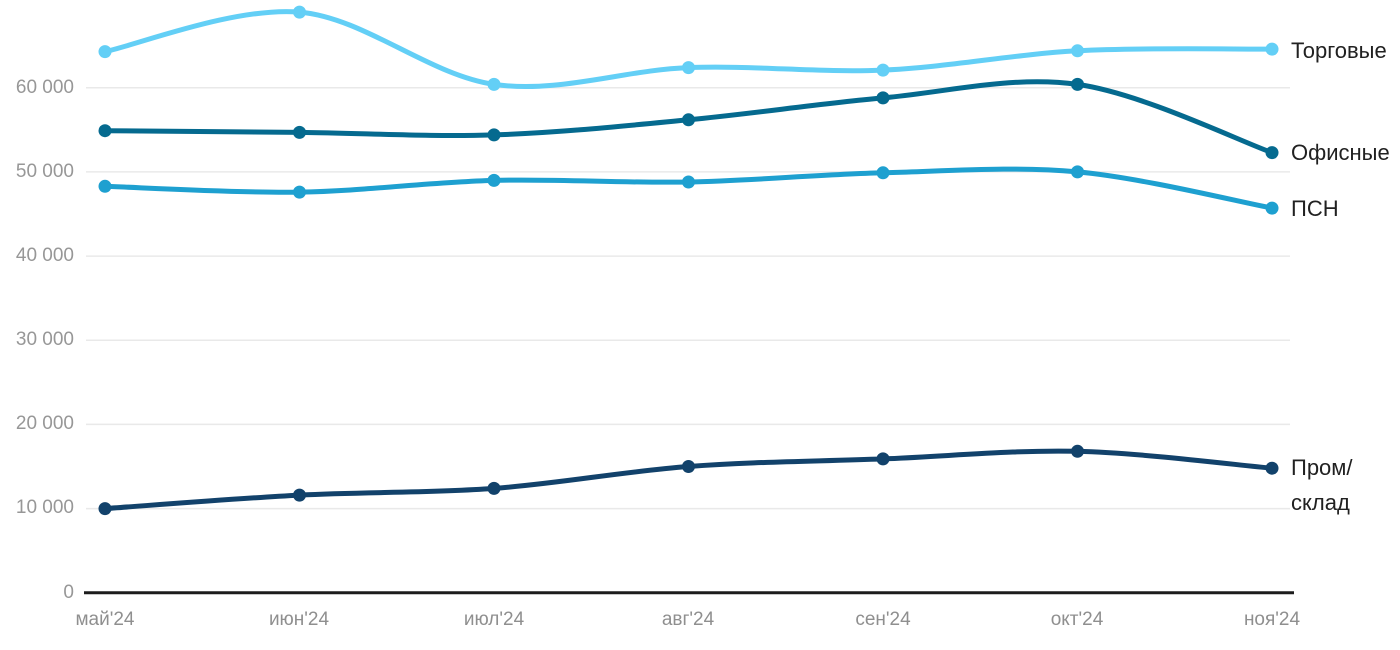 The width and height of the screenshot is (1400, 650). I want to click on legend-label-torgovye: Торговые, so click(1339, 50).